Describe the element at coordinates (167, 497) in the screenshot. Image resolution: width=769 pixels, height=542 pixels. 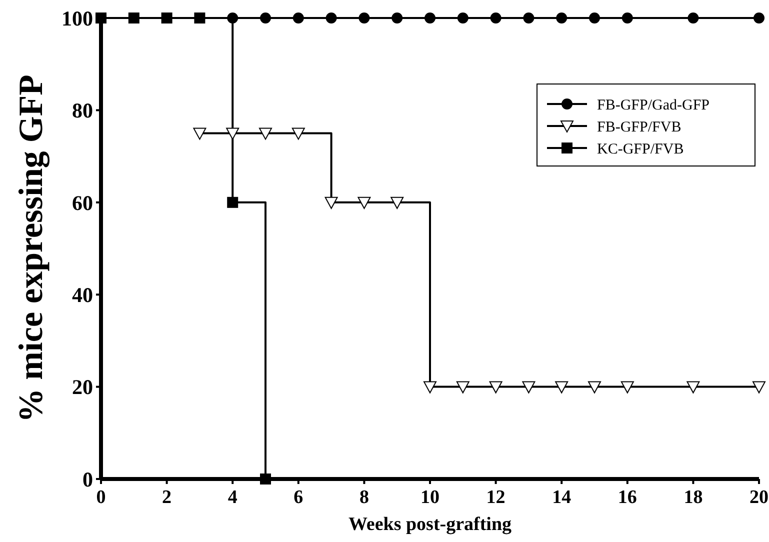
I see `x-tick-label: 2` at that location.